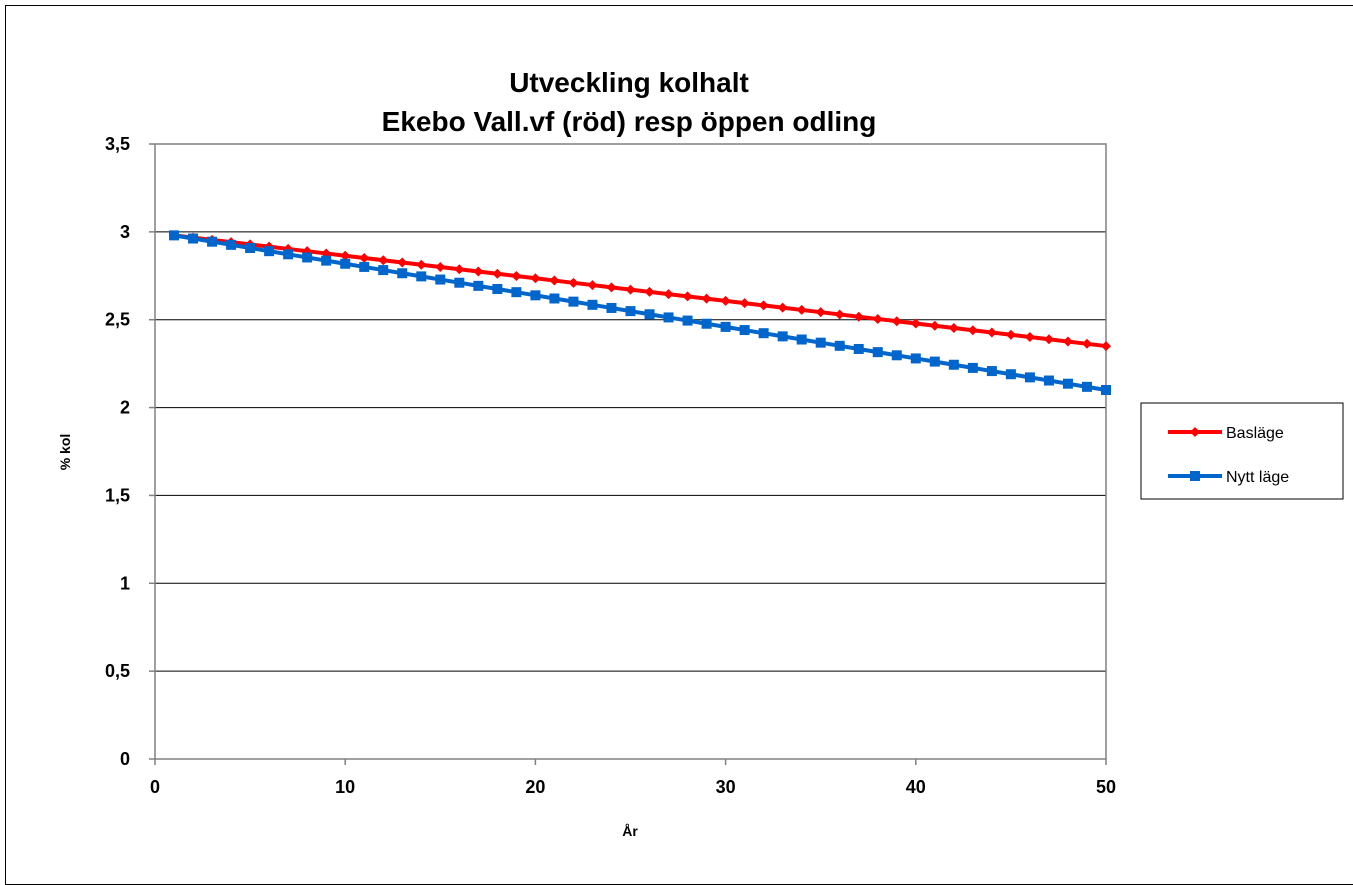 This screenshot has width=1353, height=885. Describe the element at coordinates (633, 778) in the screenshot. I see `x-axis-ticks: 0 10 20 30 40 50` at that location.